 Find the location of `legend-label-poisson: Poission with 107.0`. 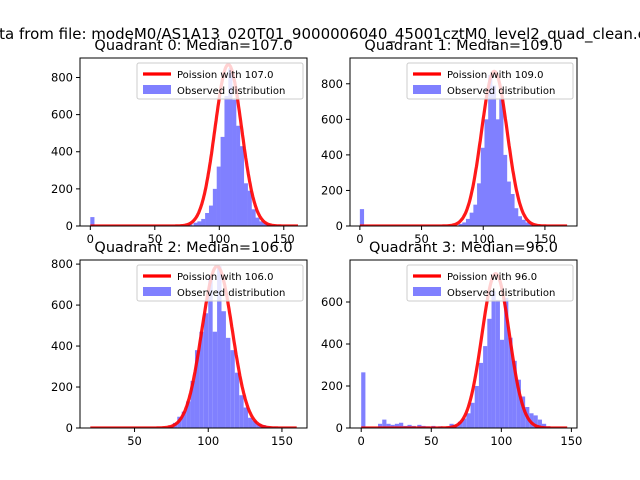

legend-label-poisson: Poission with 107.0 is located at coordinates (225, 75).